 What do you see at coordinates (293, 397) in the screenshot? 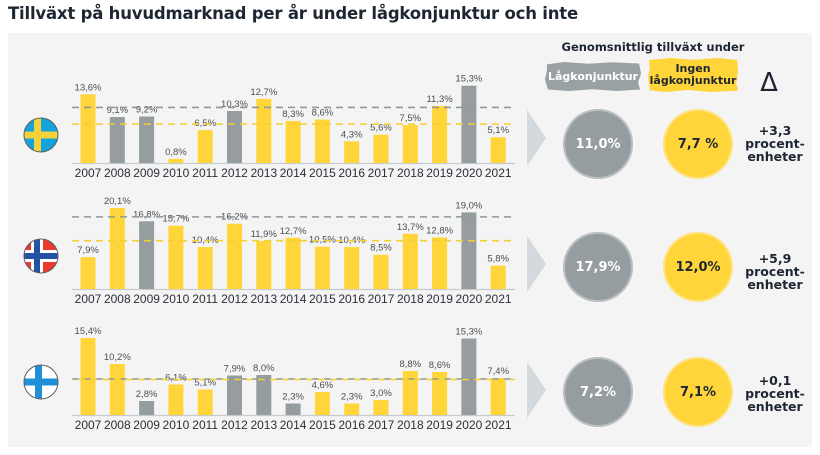
I see `finland-bar-label-2014: 2,3%` at bounding box center [293, 397].